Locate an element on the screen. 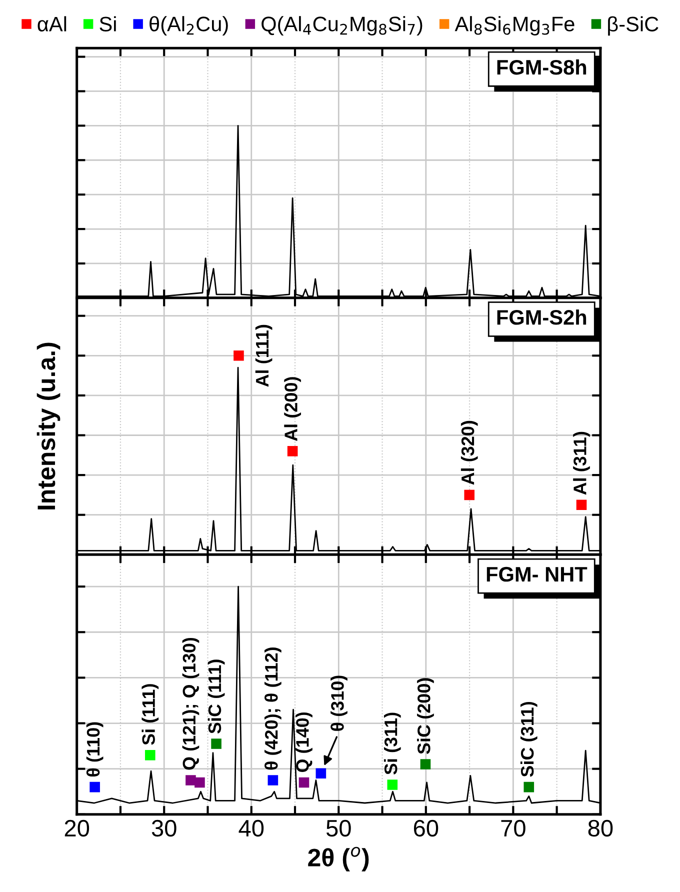 Image resolution: width=680 pixels, height=892 pixels. annotation: SiC (311) is located at coordinates (529, 739).